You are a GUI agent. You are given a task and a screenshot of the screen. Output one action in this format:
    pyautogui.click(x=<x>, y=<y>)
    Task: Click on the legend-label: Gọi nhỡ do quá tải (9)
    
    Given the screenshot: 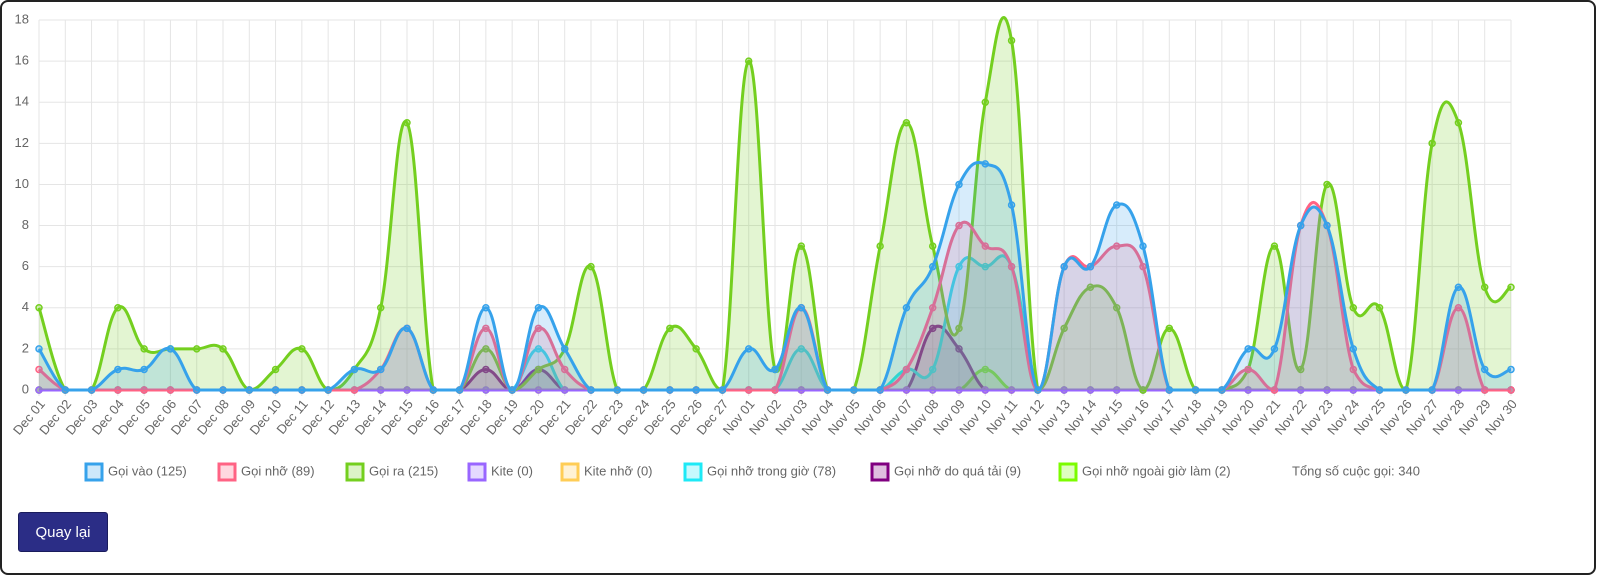 What is the action you would take?
    pyautogui.click(x=957, y=470)
    